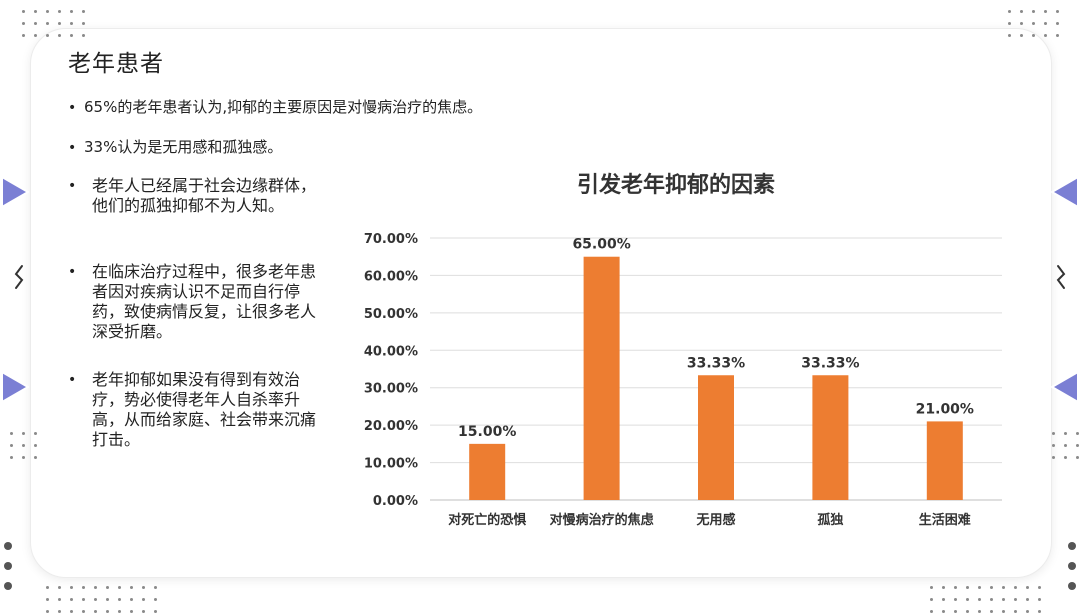 The width and height of the screenshot is (1080, 613). Describe the element at coordinates (116, 64) in the screenshot. I see `page-title: 老年患者` at that location.